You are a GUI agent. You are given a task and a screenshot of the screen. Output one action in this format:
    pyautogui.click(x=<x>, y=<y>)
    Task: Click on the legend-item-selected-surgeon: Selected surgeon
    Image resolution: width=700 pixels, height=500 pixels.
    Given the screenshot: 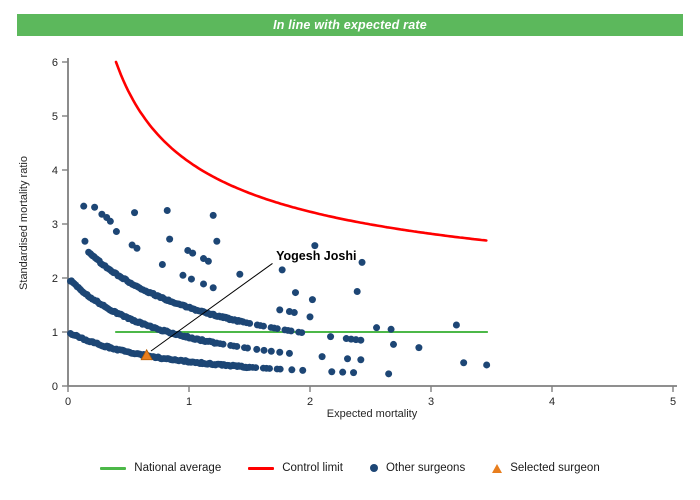 What is the action you would take?
    pyautogui.click(x=546, y=468)
    